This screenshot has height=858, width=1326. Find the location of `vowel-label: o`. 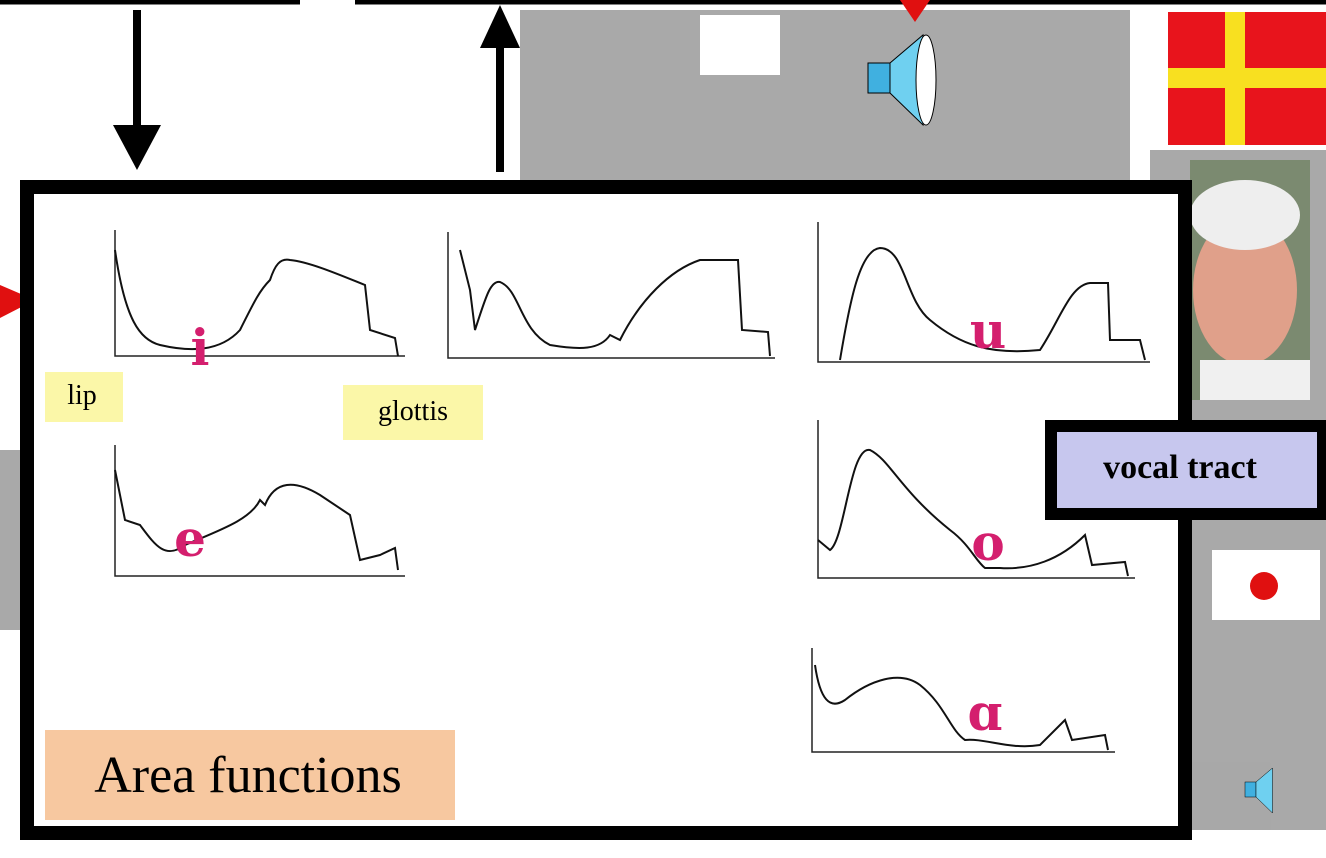

vowel-label: o is located at coordinates (987, 542).